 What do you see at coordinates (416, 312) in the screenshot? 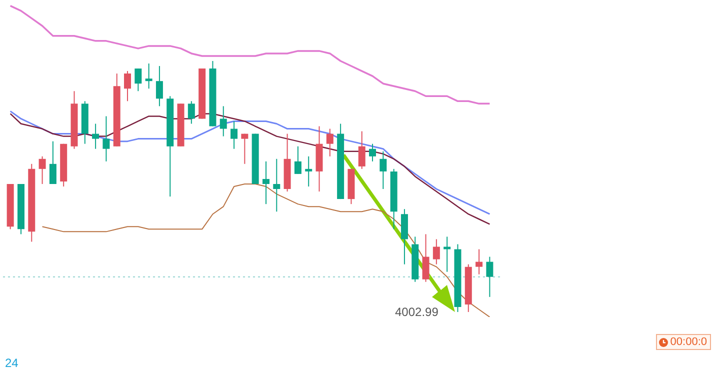
I see `annotation: 4002.99` at bounding box center [416, 312].